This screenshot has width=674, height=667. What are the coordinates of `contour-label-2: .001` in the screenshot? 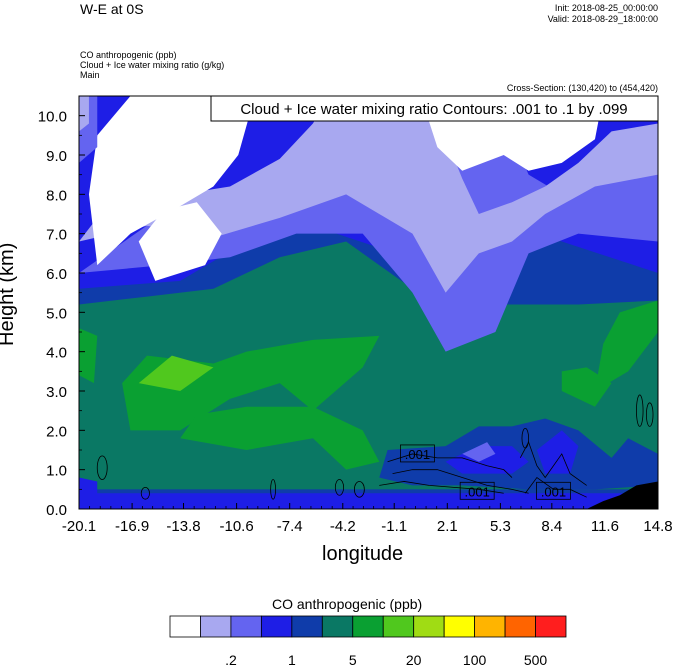 It's located at (553, 491).